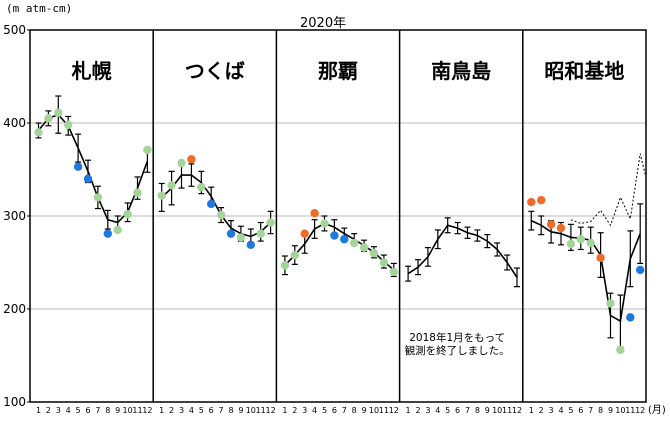 The height and width of the screenshot is (421, 670). What do you see at coordinates (457, 337) in the screenshot?
I see `station-note-text: 2018年1月をもって` at bounding box center [457, 337].